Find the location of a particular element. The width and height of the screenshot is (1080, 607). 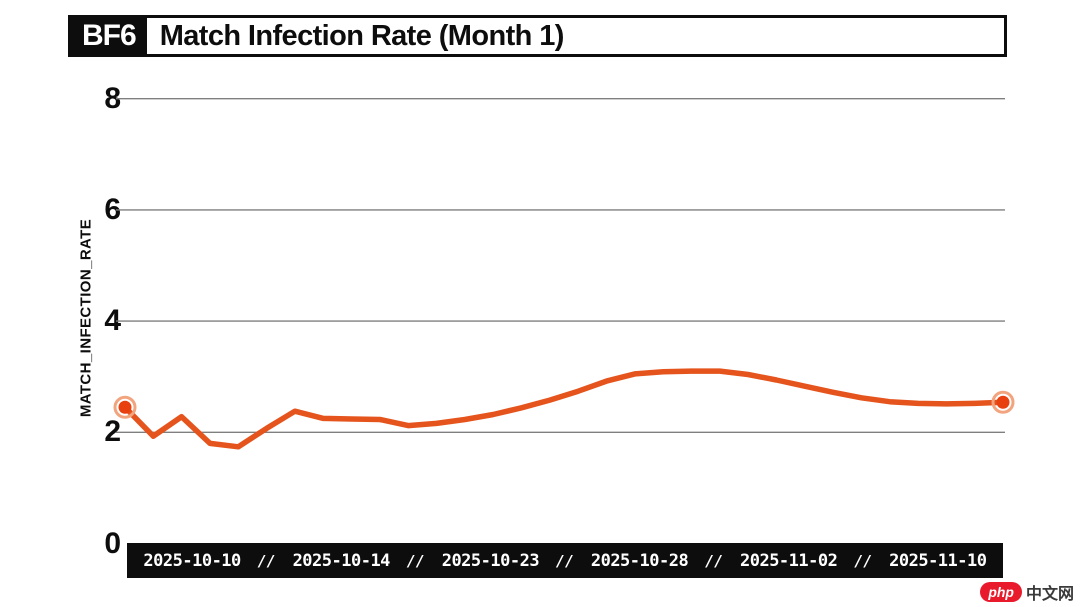

y-tick-label: 6 is located at coordinates (112, 209).